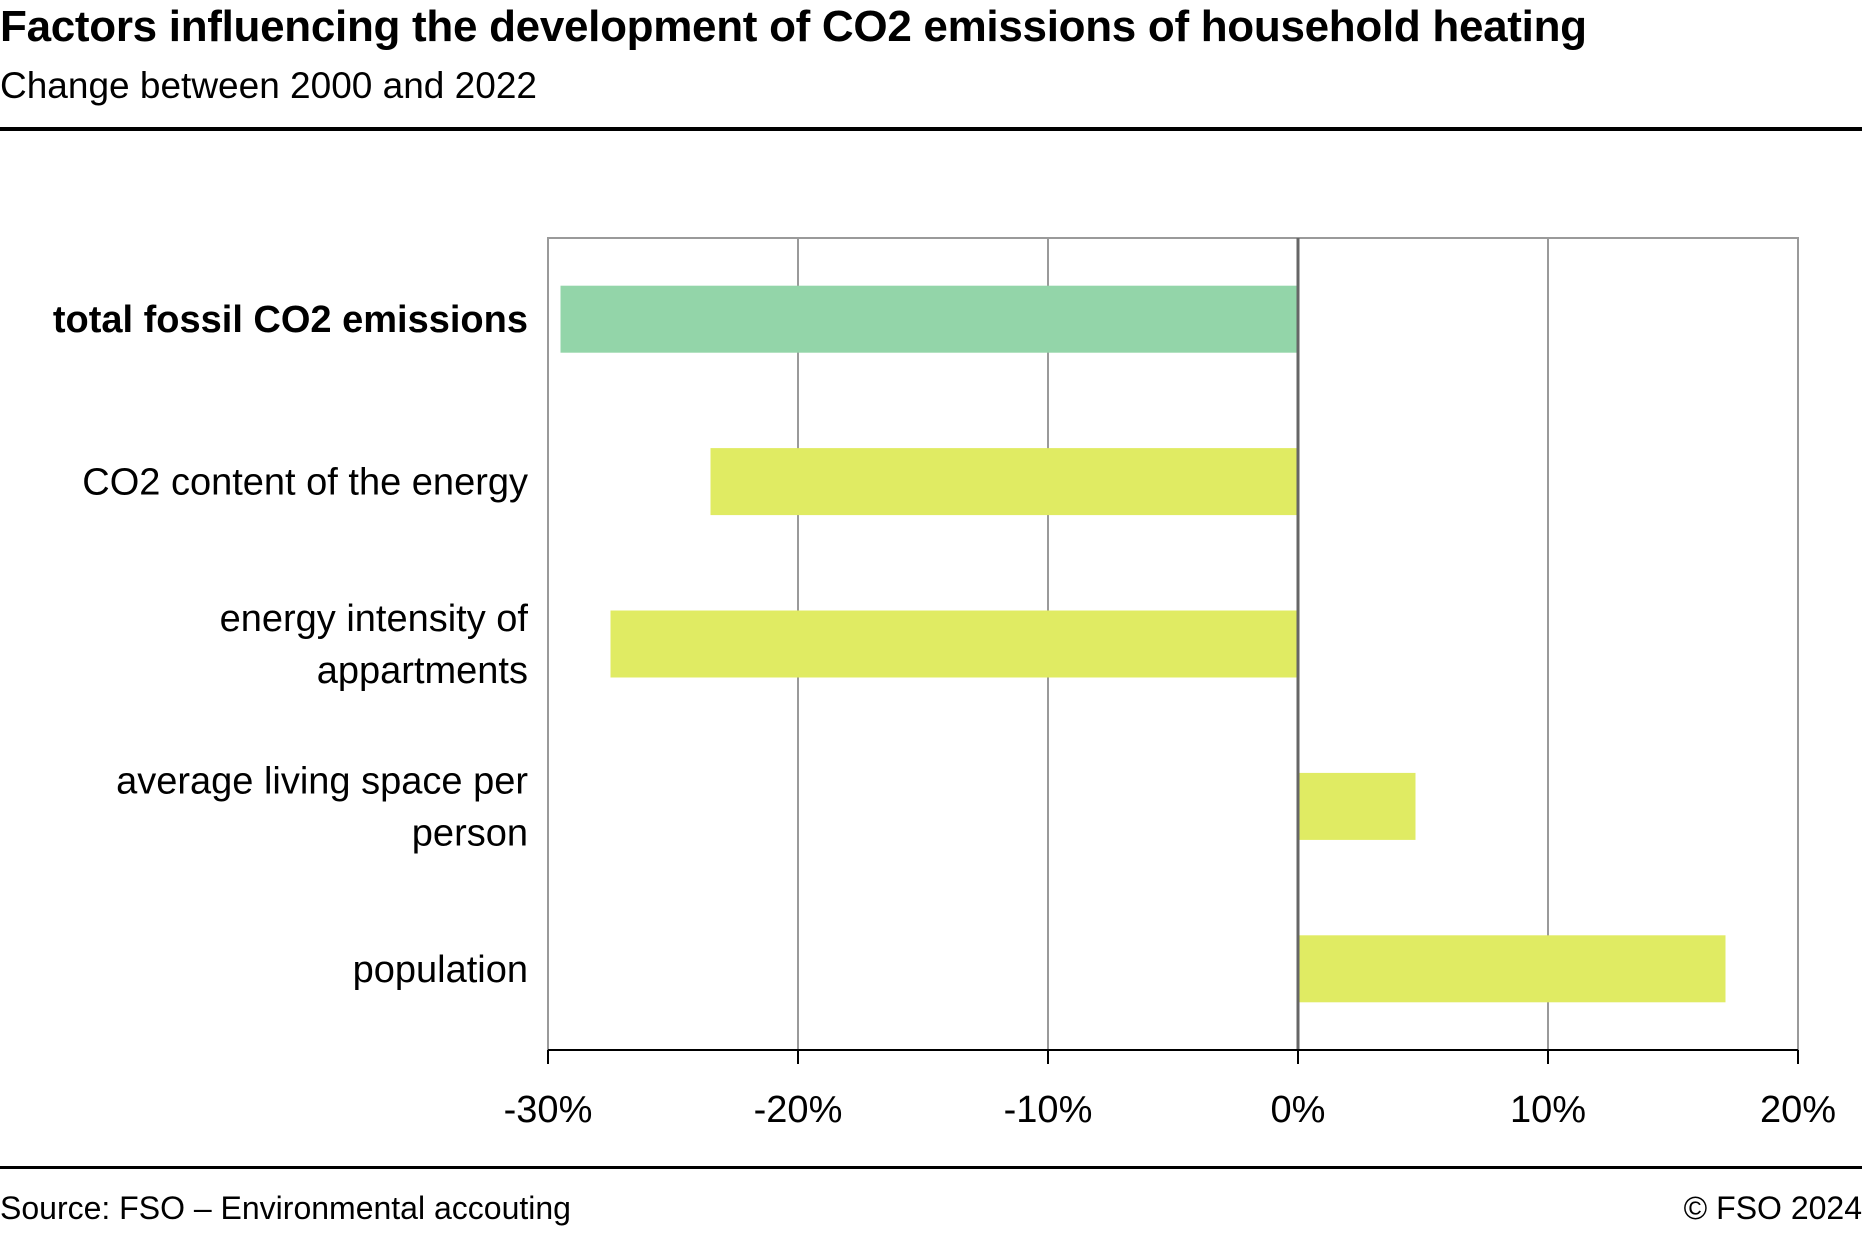  I want to click on x-tick-label: -10%, so click(1048, 1110).